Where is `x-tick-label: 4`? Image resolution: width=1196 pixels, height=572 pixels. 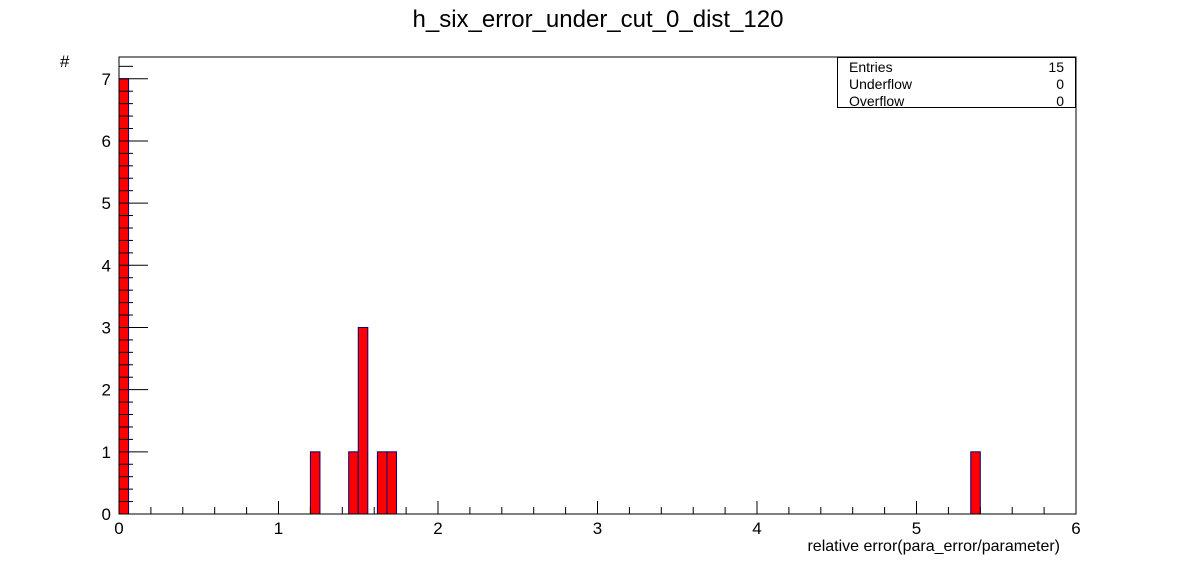
x-tick-label: 4 is located at coordinates (756, 528).